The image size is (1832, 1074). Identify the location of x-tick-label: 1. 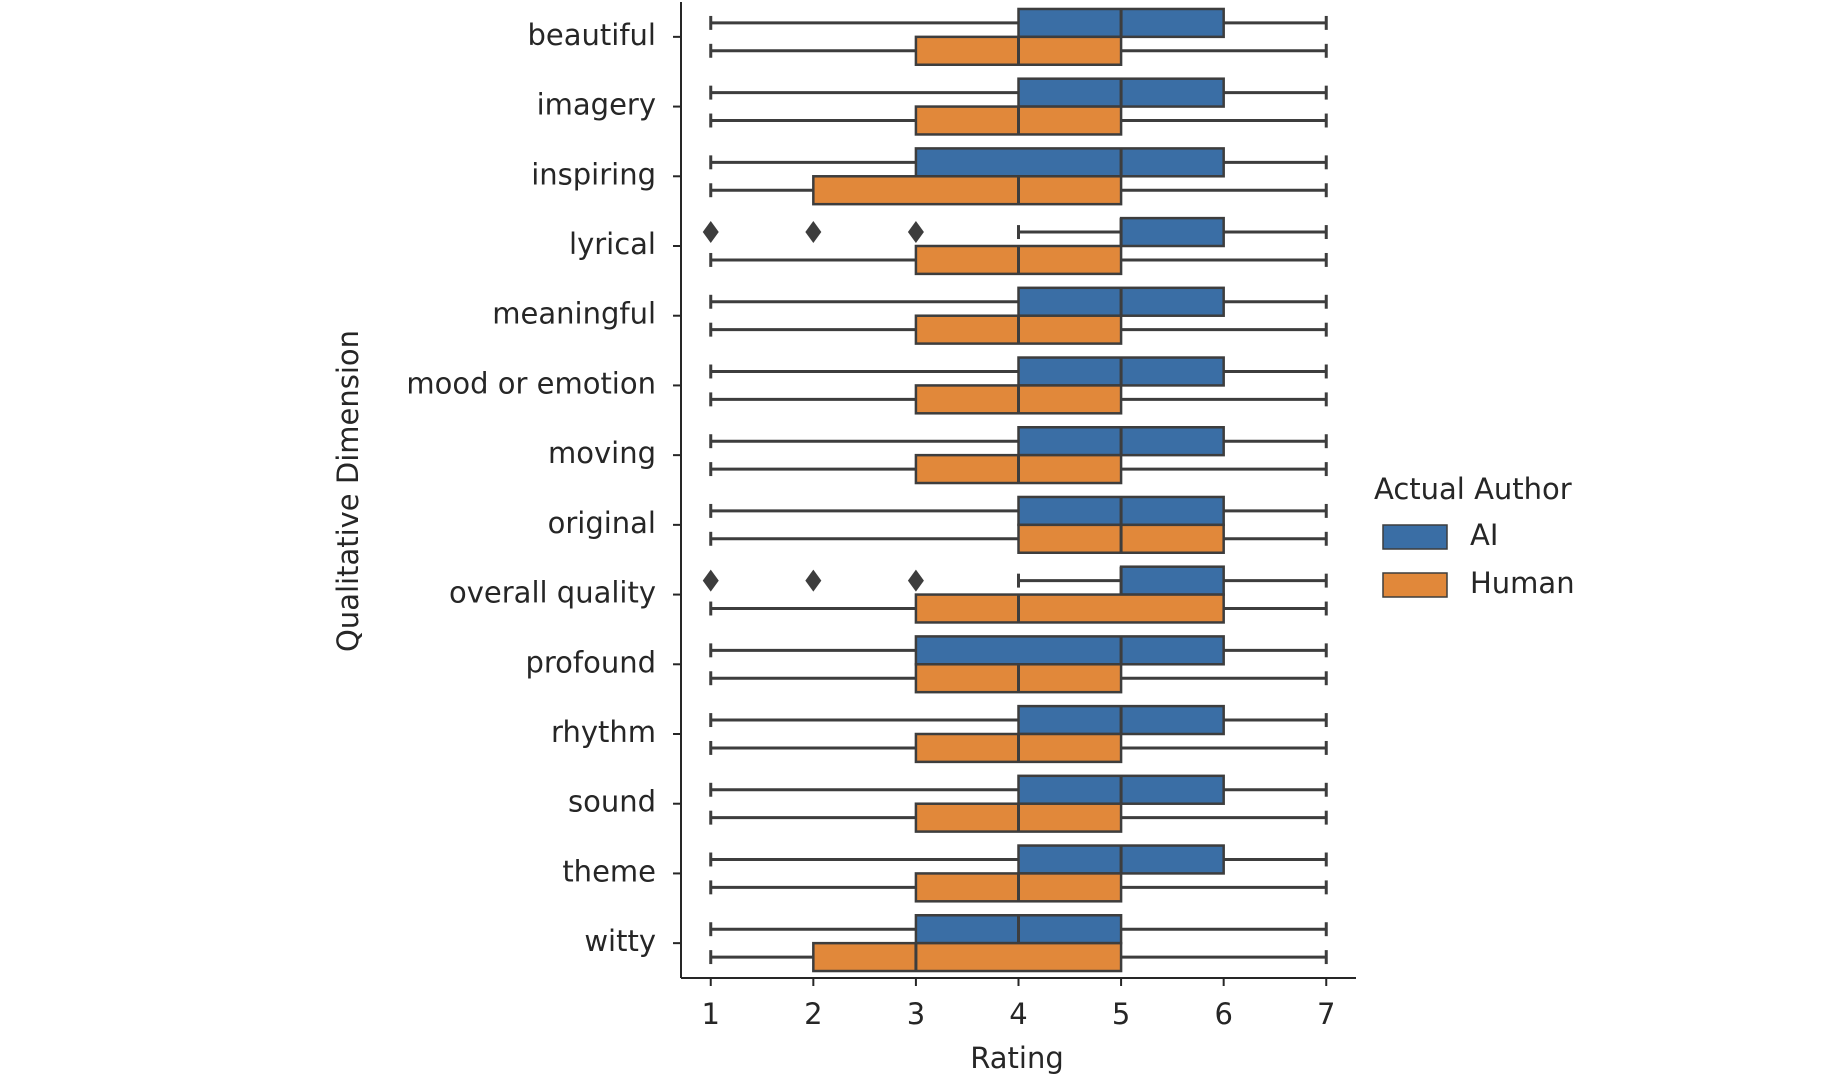
(711, 1014).